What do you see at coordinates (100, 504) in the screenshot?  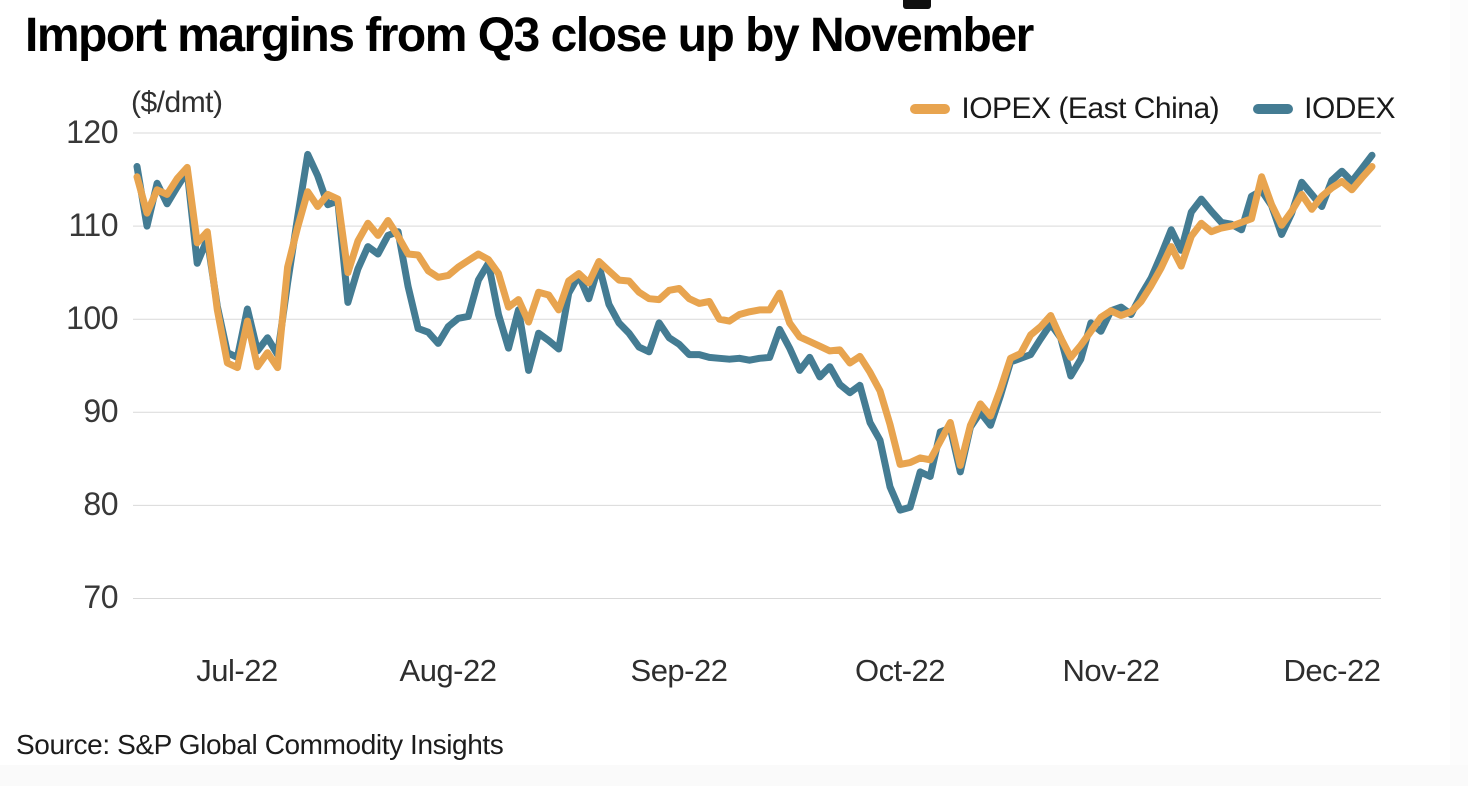 I see `y-tick-80: 80` at bounding box center [100, 504].